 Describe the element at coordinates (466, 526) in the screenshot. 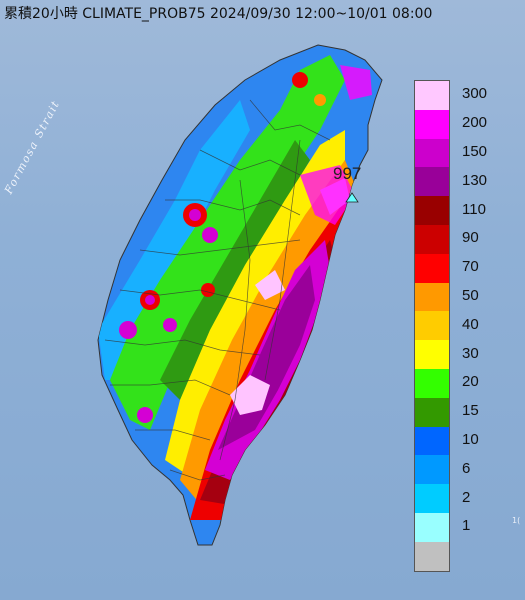

I see `legend-label: 1` at that location.